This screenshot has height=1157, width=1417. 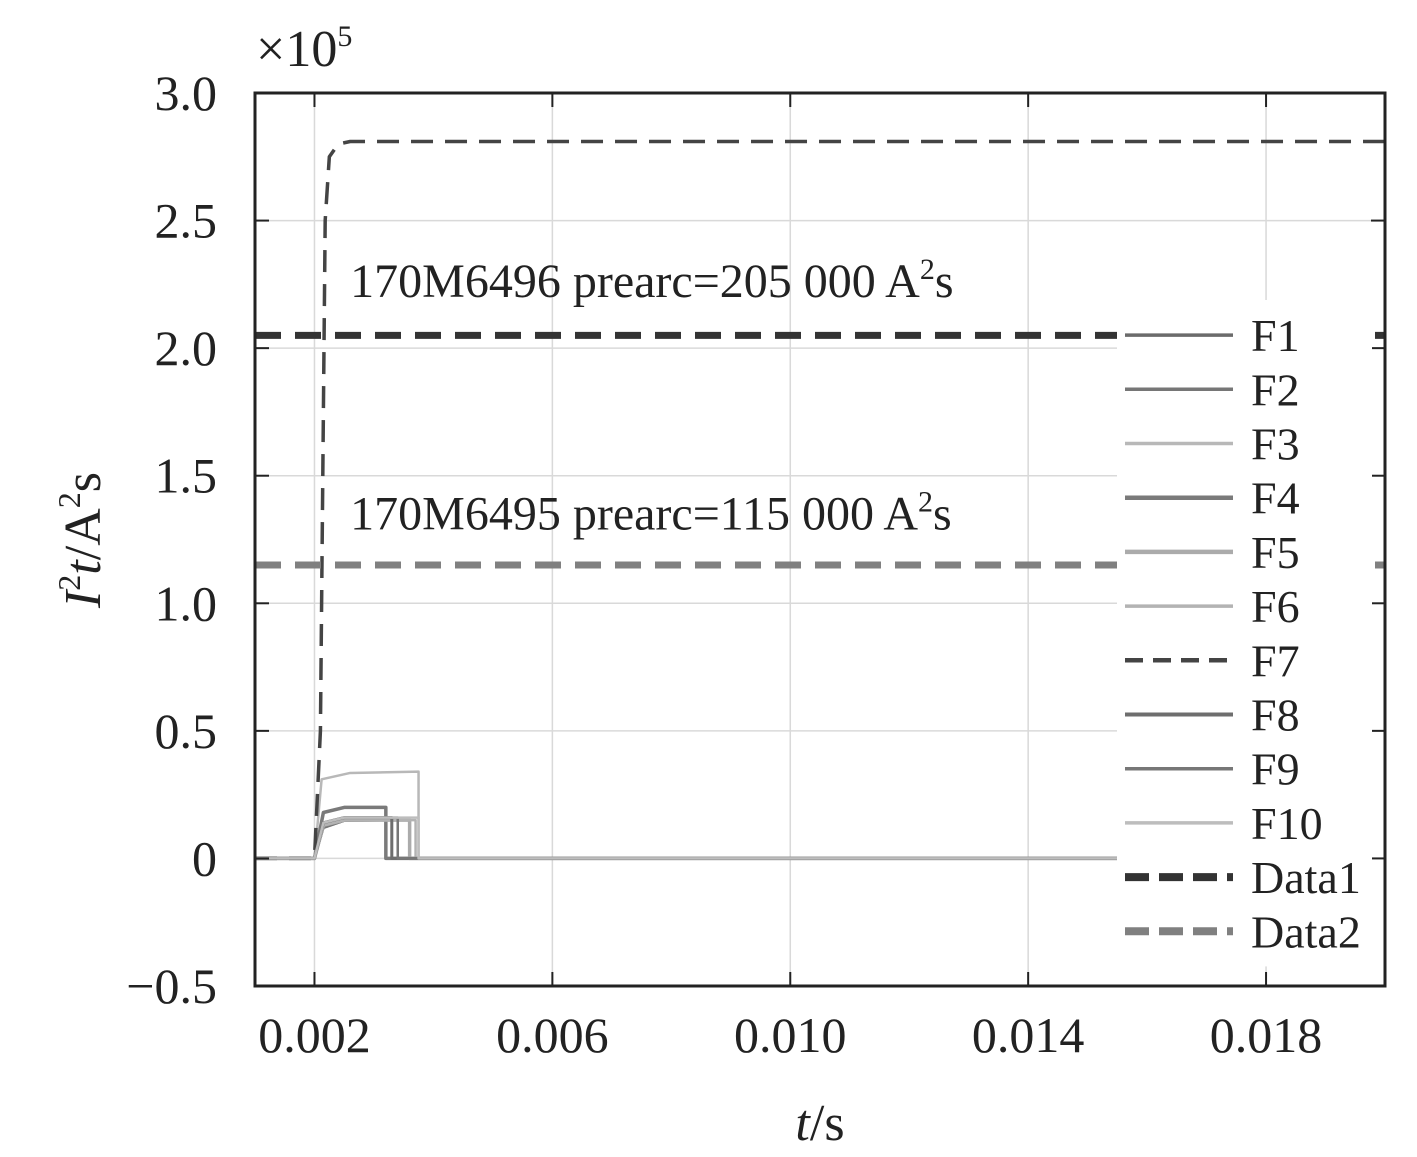 What do you see at coordinates (827, 1123) in the screenshot?
I see `x-axis-unit: /s` at bounding box center [827, 1123].